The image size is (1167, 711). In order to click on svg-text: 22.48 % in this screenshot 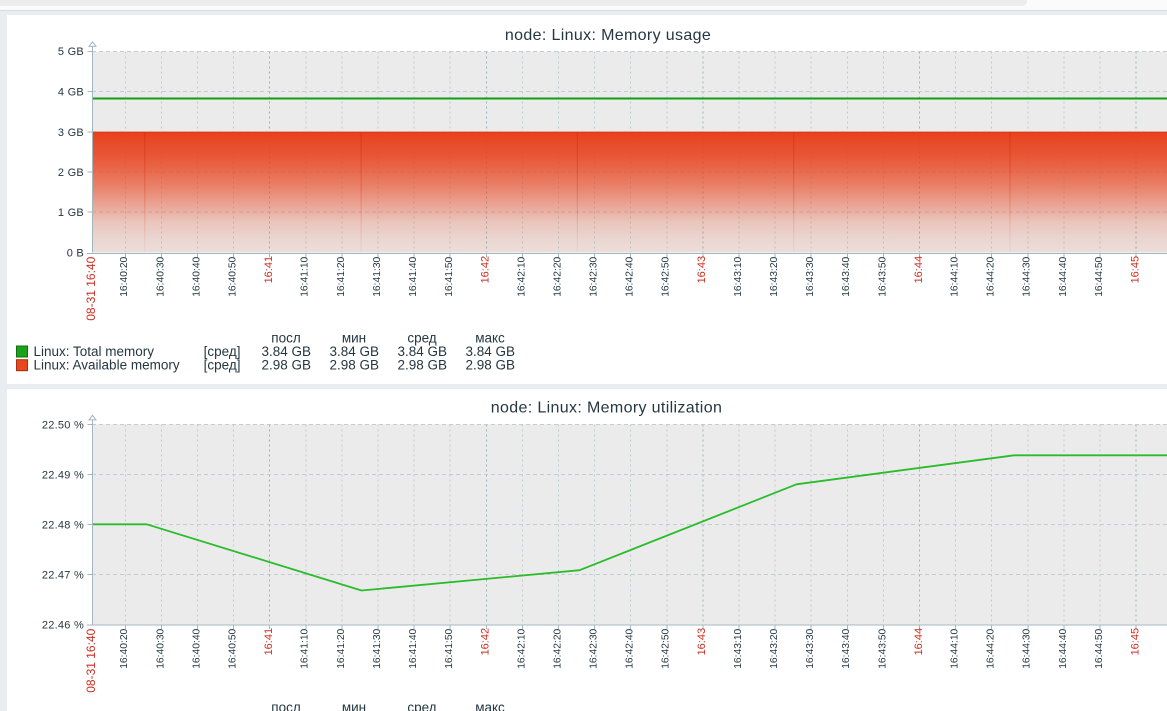, I will do `click(63, 525)`.